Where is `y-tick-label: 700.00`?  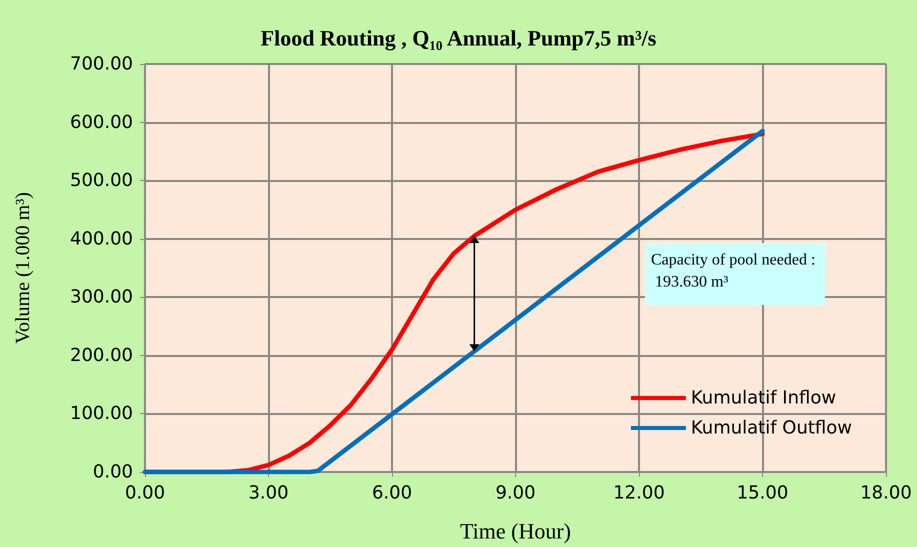
y-tick-label: 700.00 is located at coordinates (101, 64).